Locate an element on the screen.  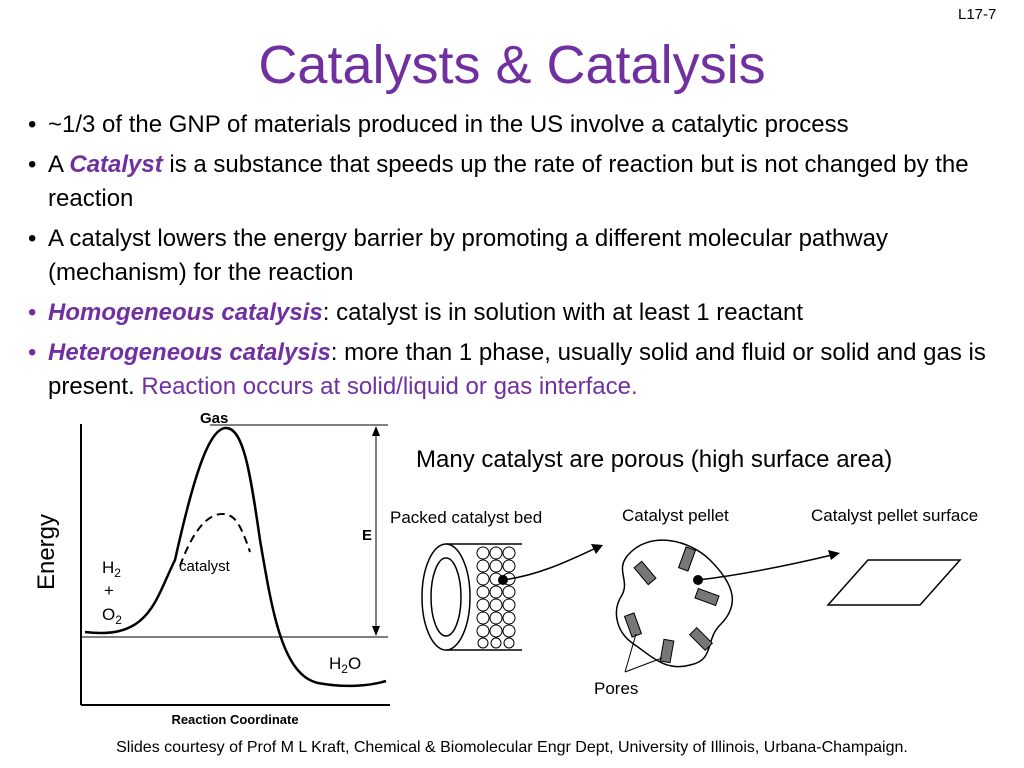
energy-arrow-head-up is located at coordinates (376, 431).